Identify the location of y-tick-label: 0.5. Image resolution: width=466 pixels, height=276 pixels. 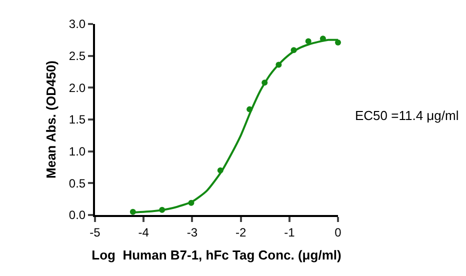
(77, 183).